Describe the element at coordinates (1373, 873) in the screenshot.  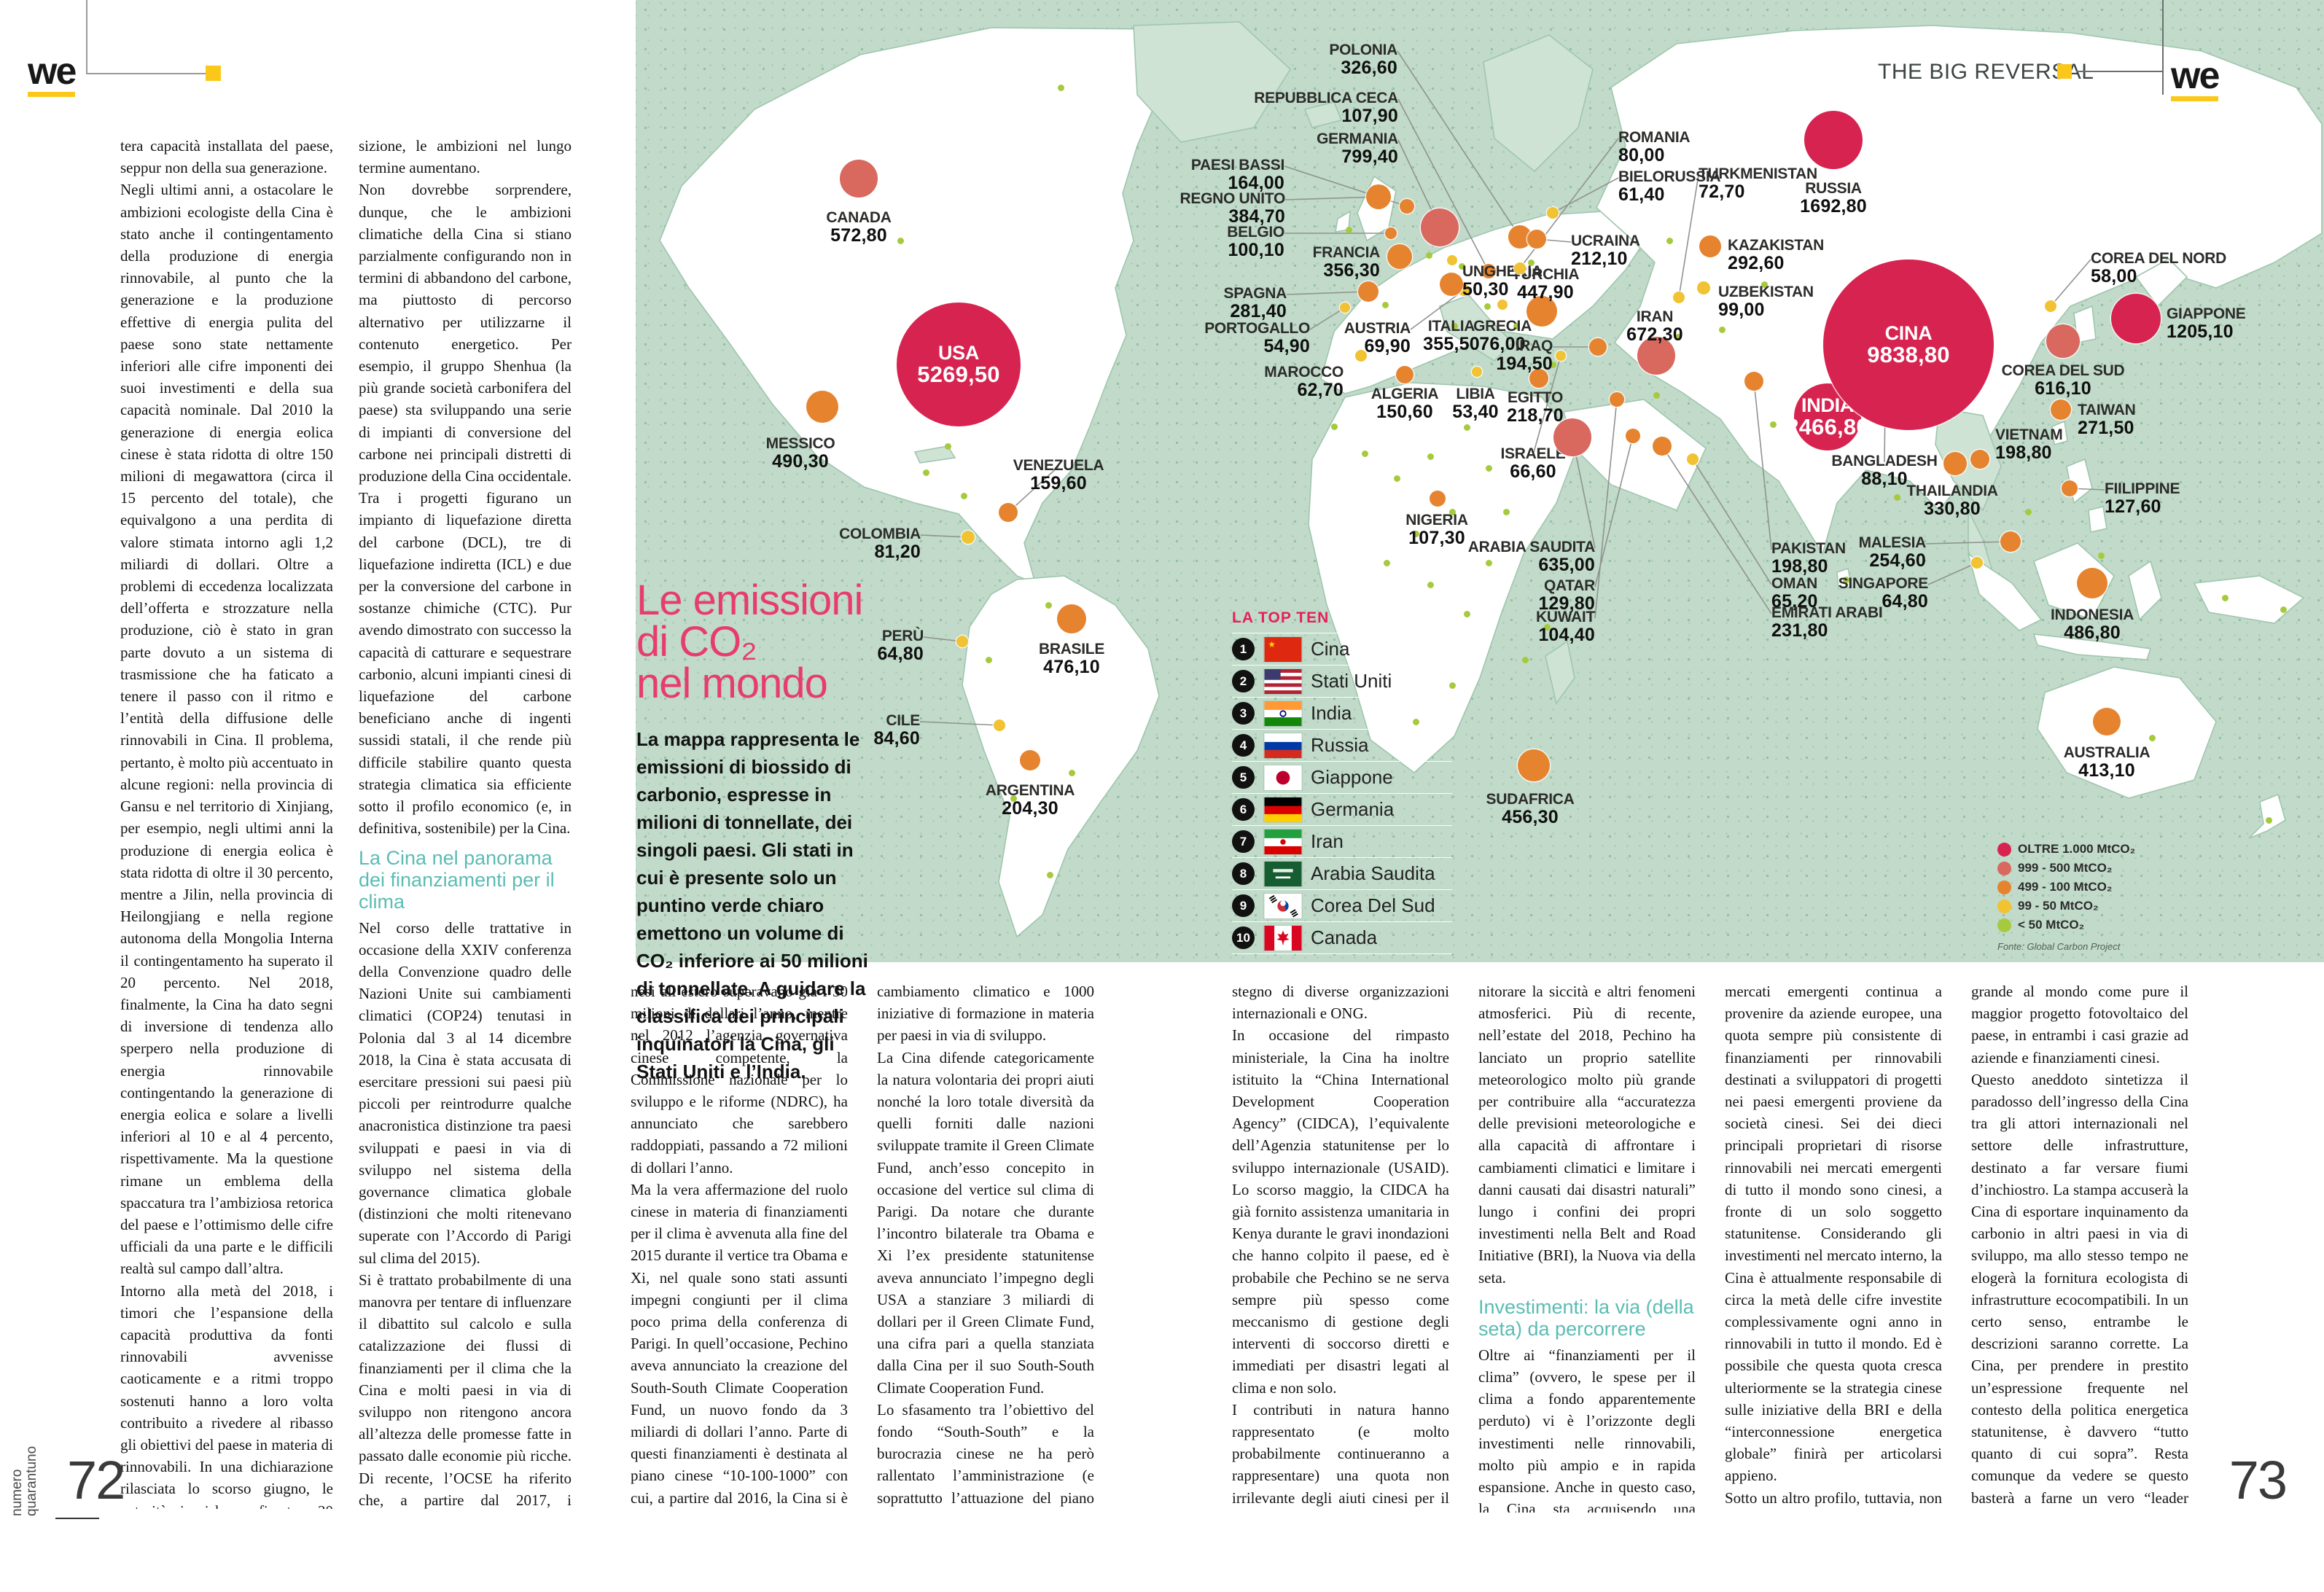
I see `top-ten-country: Arabia Saudita` at that location.